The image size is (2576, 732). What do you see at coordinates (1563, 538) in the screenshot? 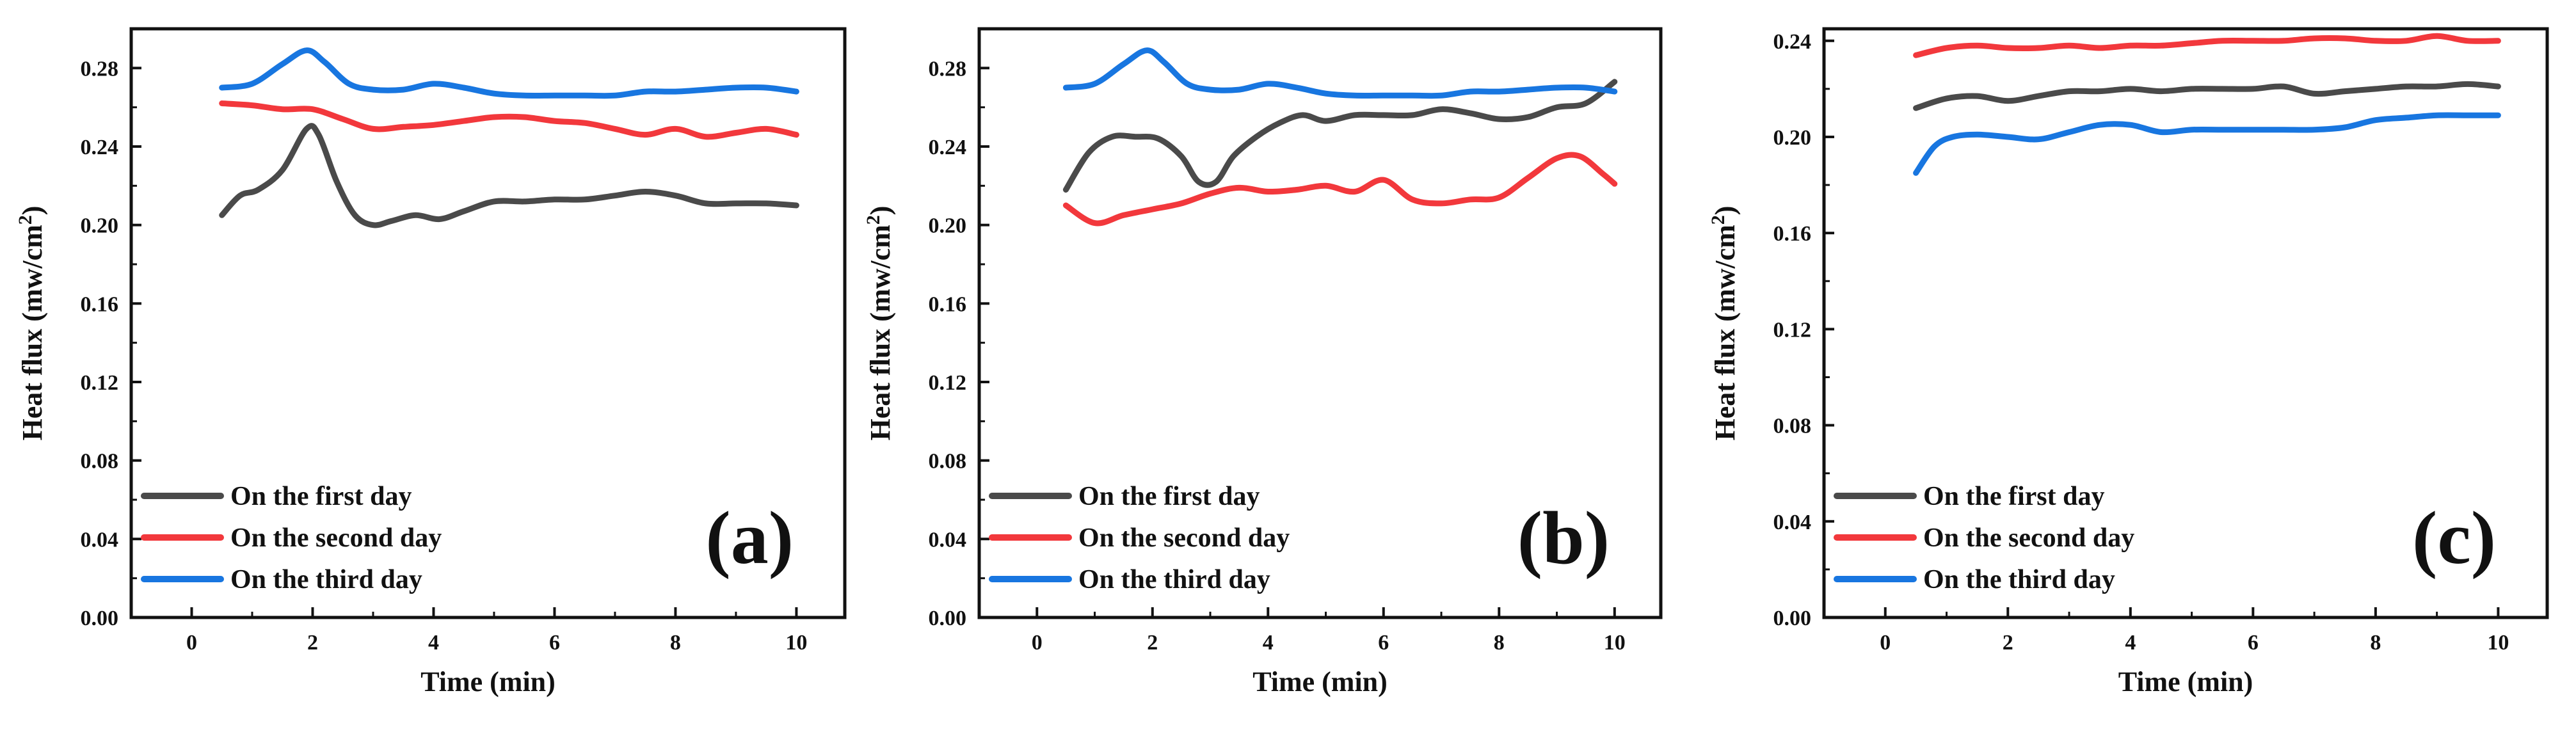
I see `panel-label: (b)` at bounding box center [1563, 538].